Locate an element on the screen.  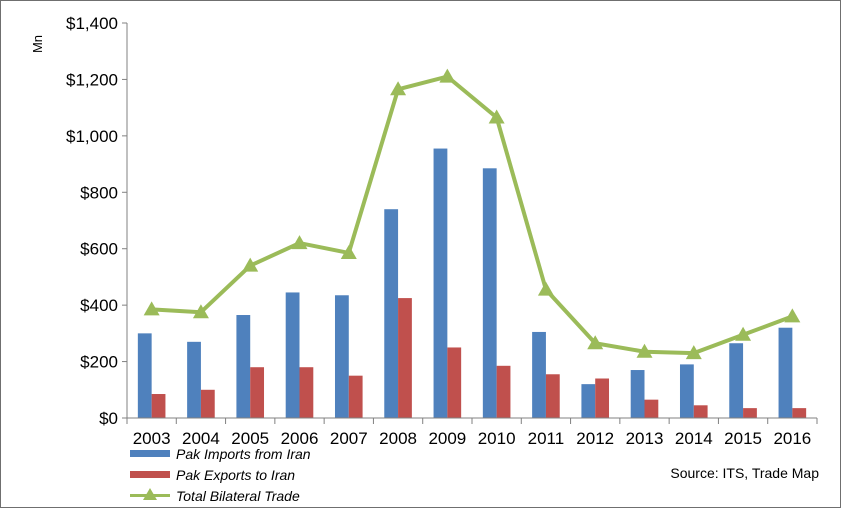
legend-label-imports: Pak Imports from Iran is located at coordinates (243, 453).